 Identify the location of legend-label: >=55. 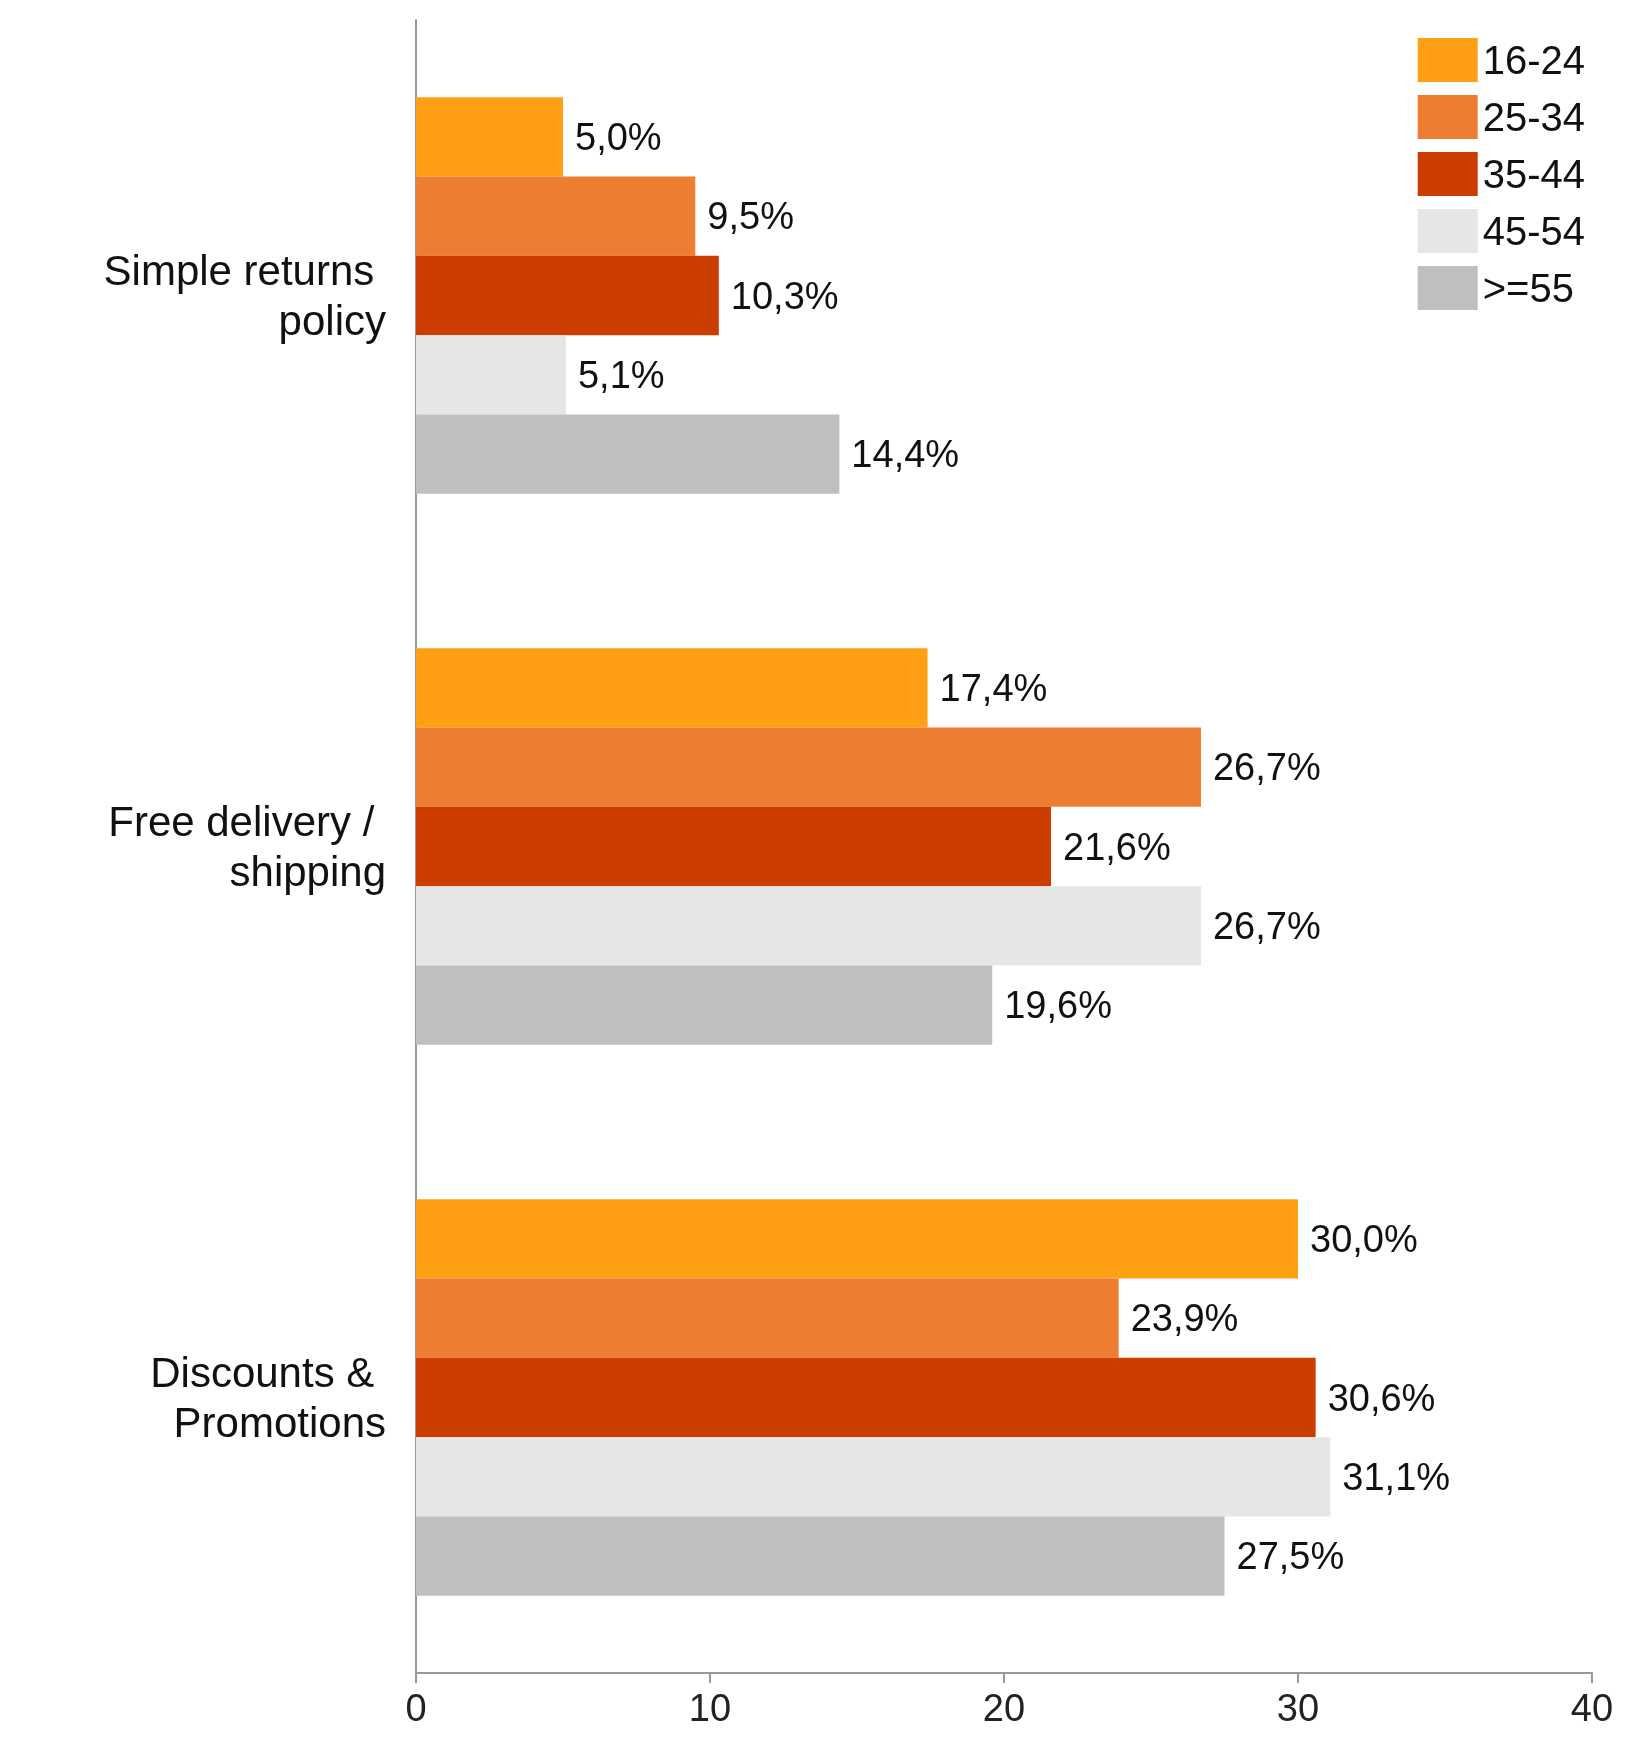
(1528, 288).